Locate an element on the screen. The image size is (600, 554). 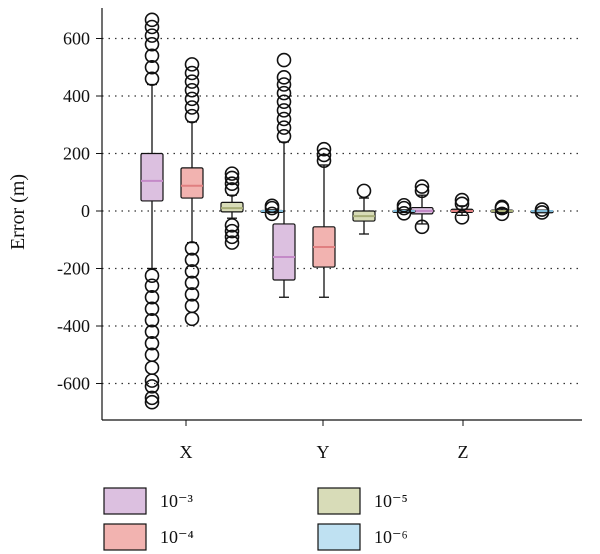
legend-item: 10⁻³ is located at coordinates (148, 501).